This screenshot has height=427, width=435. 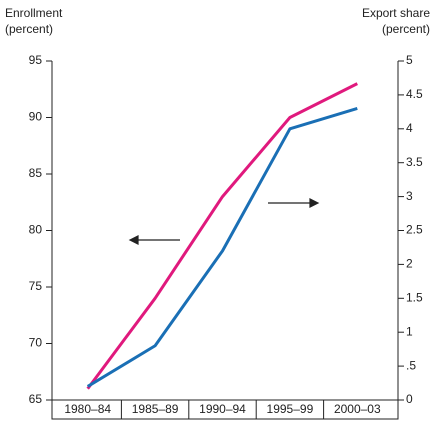 What do you see at coordinates (36, 117) in the screenshot?
I see `y-tick-label: 90` at bounding box center [36, 117].